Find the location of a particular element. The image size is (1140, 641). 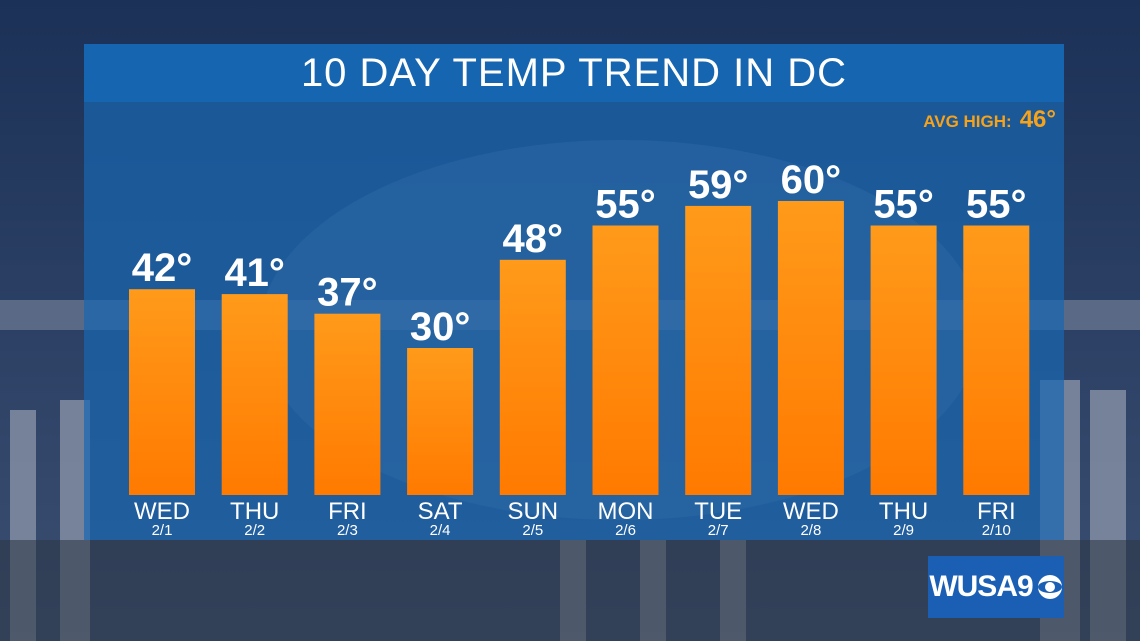

chart-title: 10 DAY TEMP TREND IN DC is located at coordinates (574, 72).